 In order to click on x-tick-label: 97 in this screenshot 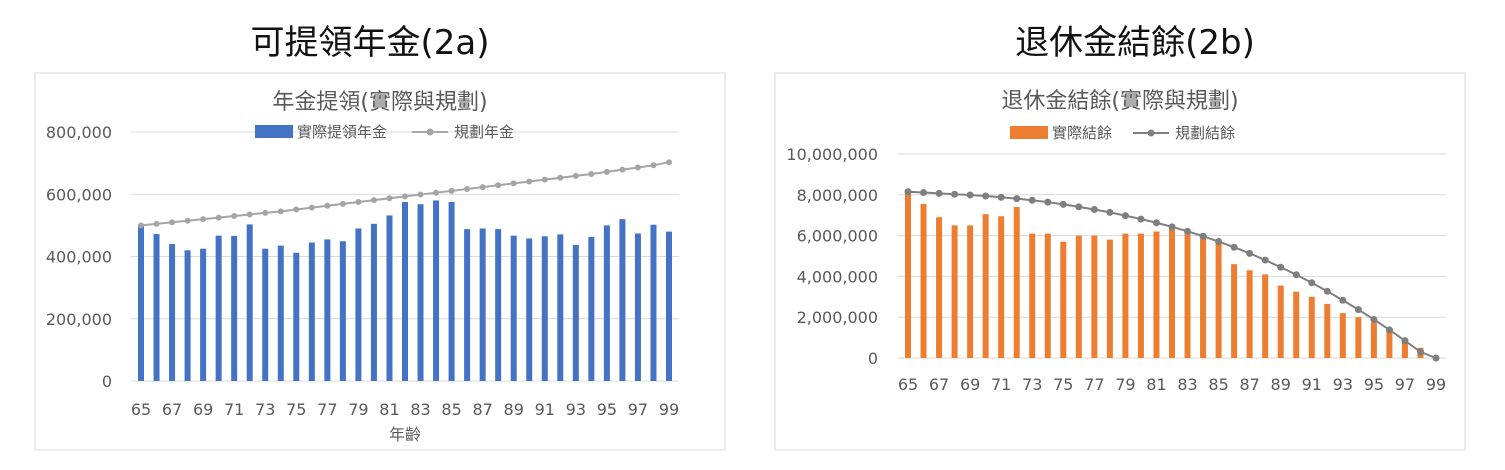, I will do `click(638, 409)`.